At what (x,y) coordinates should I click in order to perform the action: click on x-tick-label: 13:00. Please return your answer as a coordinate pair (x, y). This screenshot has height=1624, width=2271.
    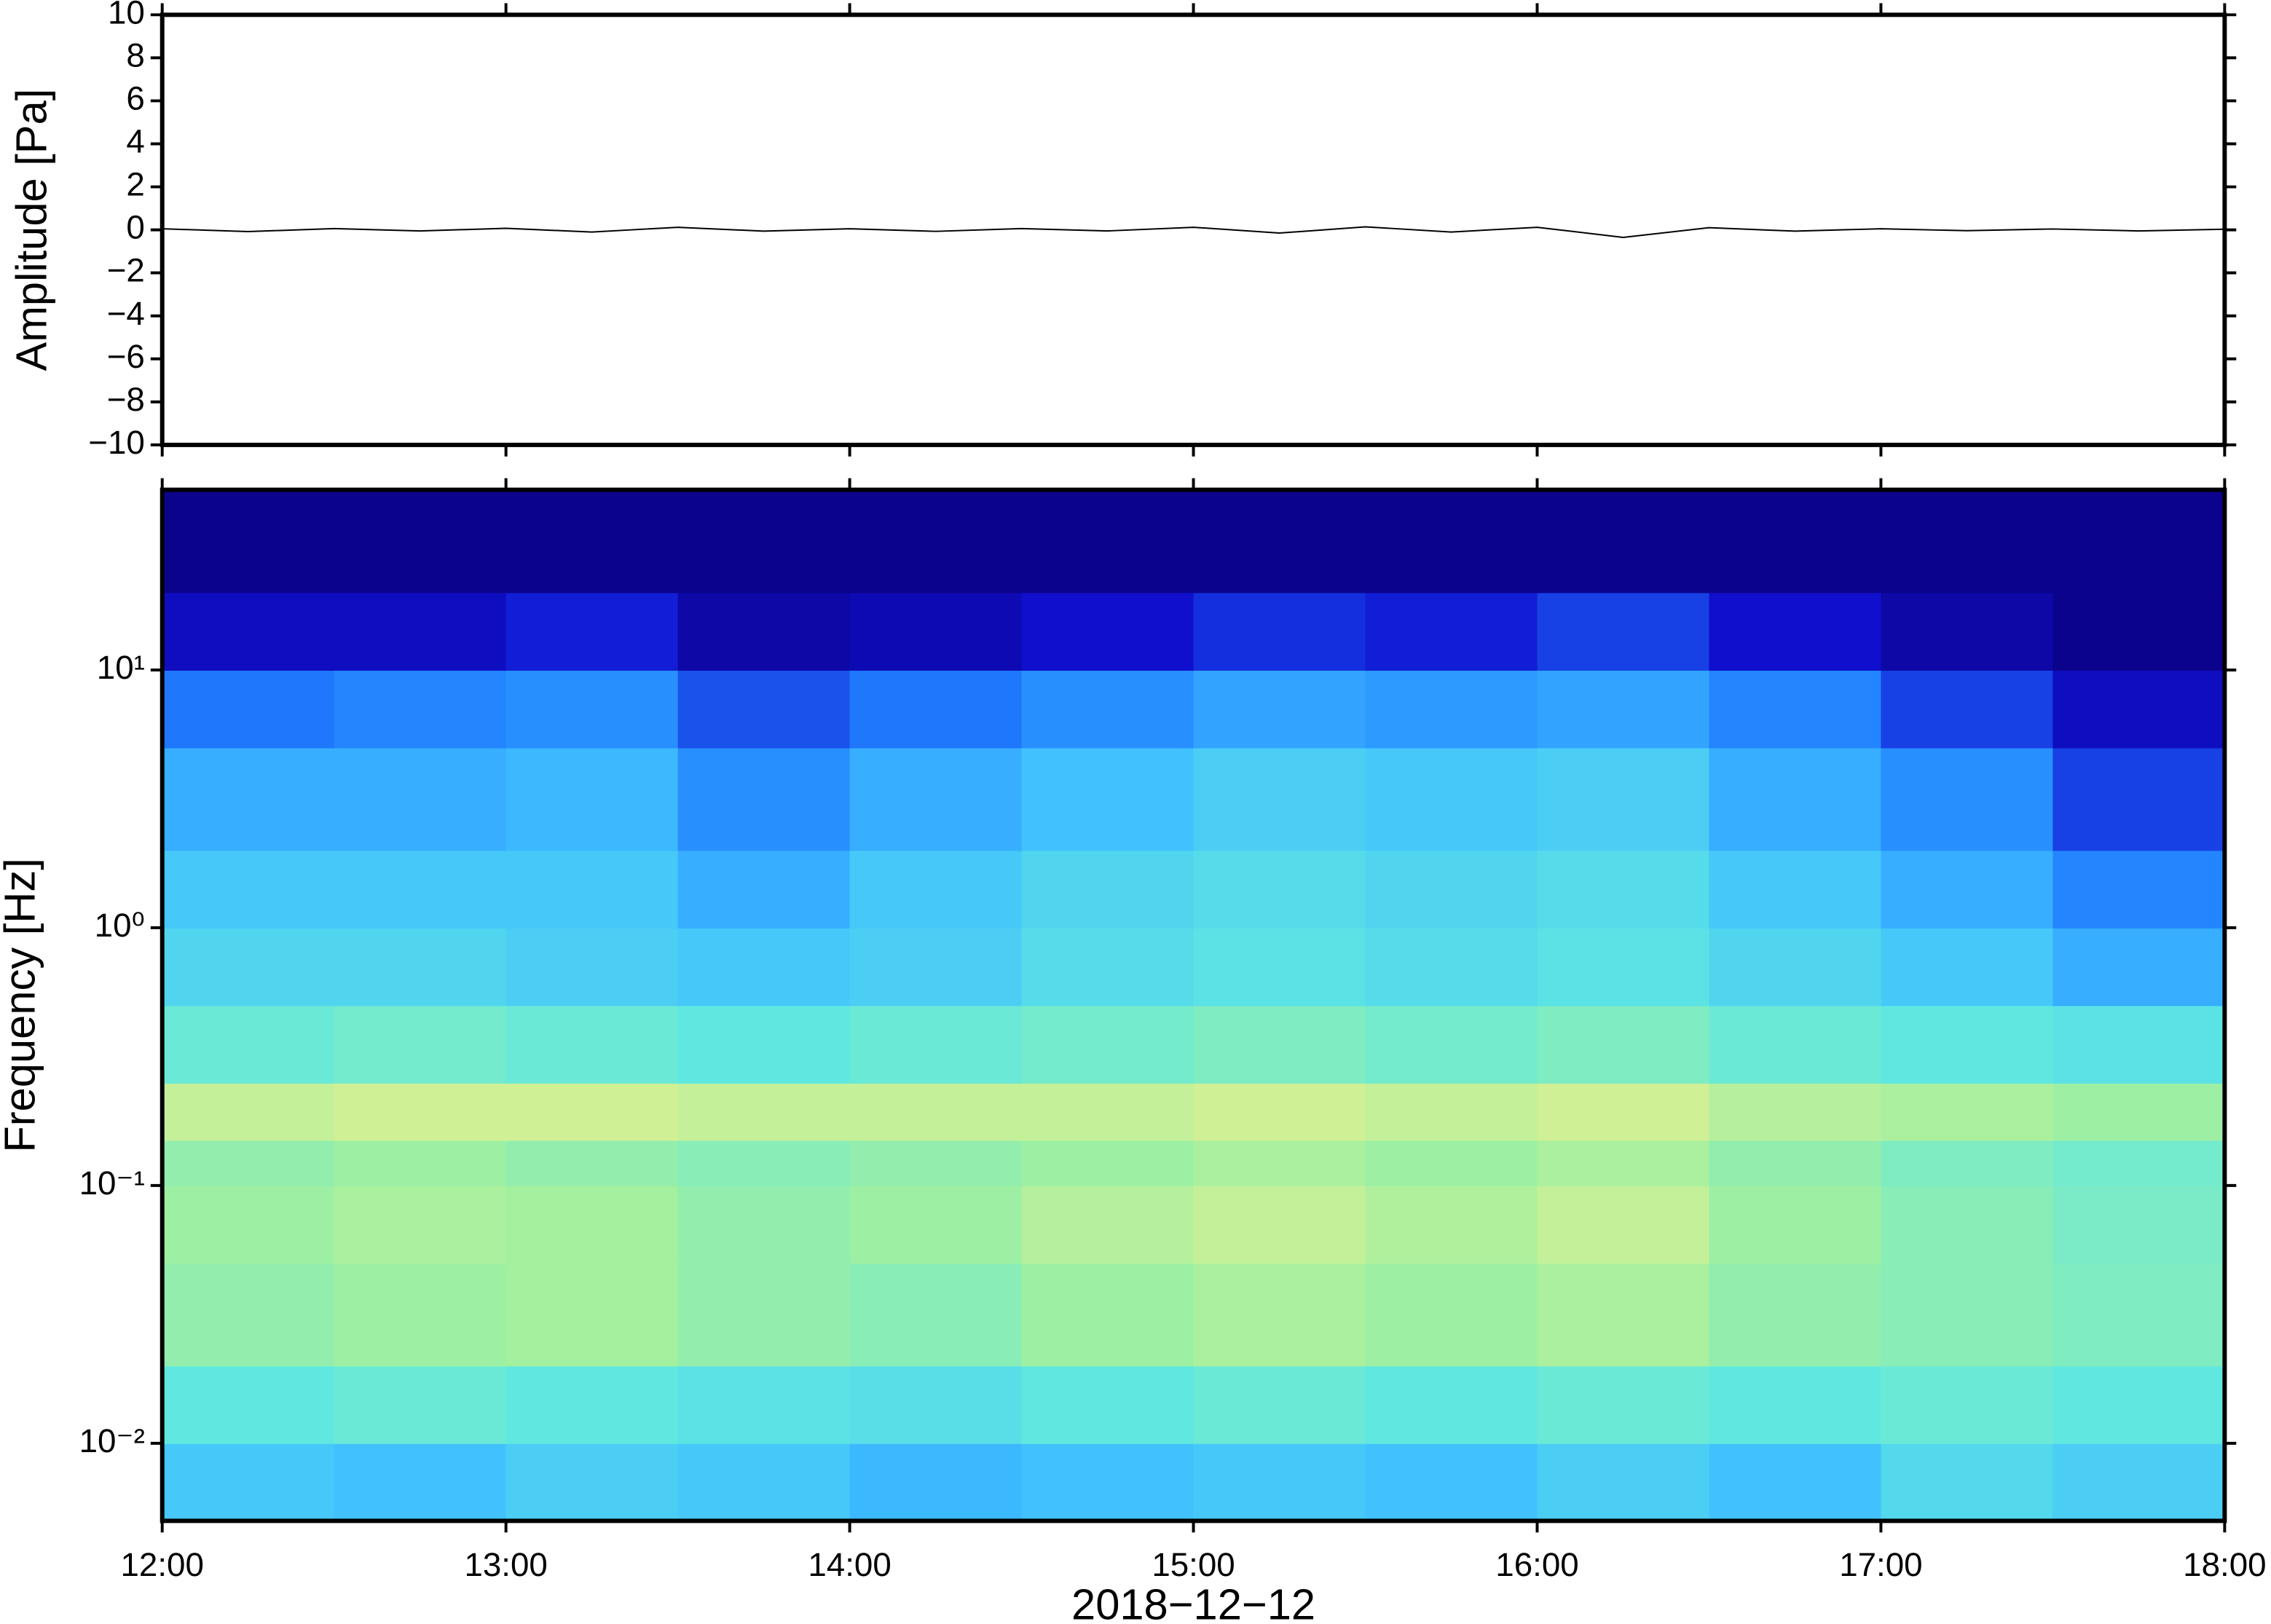
    Looking at the image, I should click on (505, 1564).